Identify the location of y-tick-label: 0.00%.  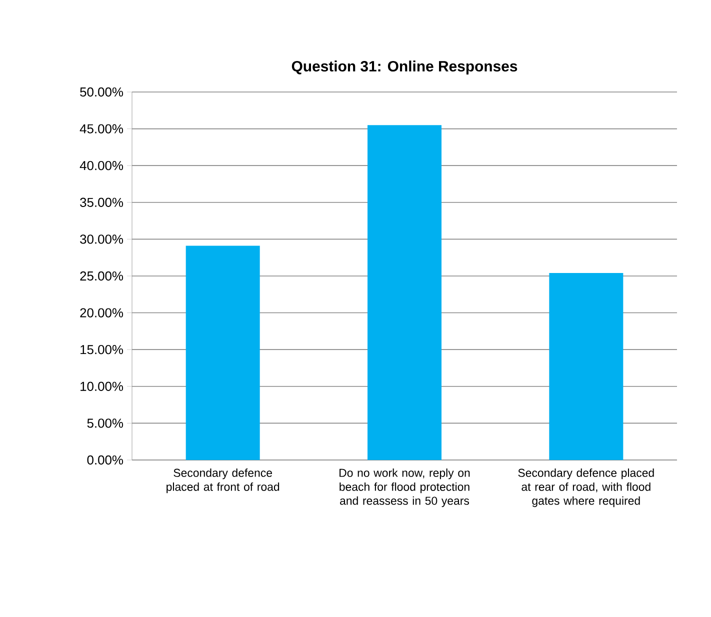
(105, 460).